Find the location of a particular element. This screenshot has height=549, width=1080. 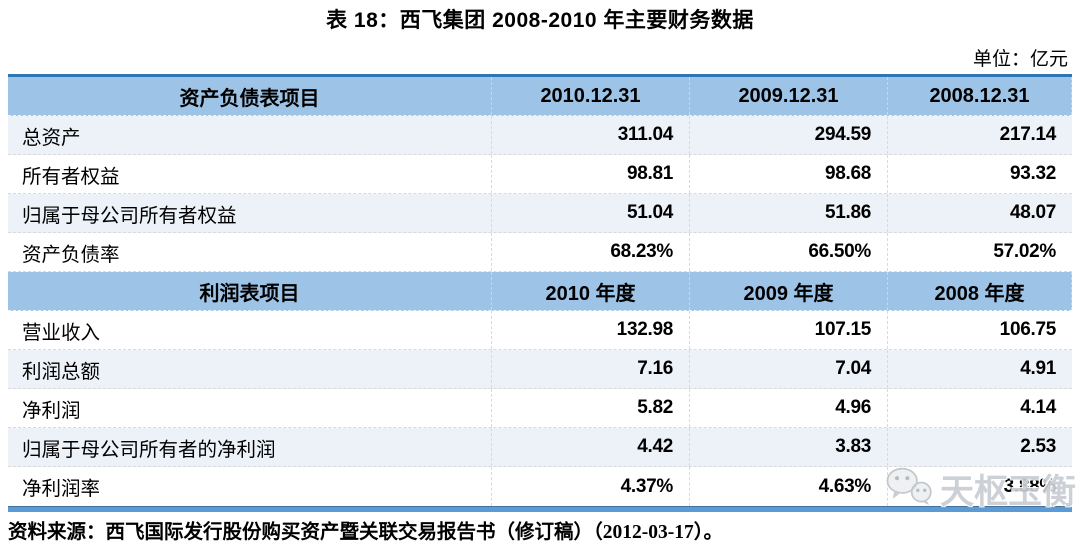

row-value: 4.14 is located at coordinates (1038, 407).